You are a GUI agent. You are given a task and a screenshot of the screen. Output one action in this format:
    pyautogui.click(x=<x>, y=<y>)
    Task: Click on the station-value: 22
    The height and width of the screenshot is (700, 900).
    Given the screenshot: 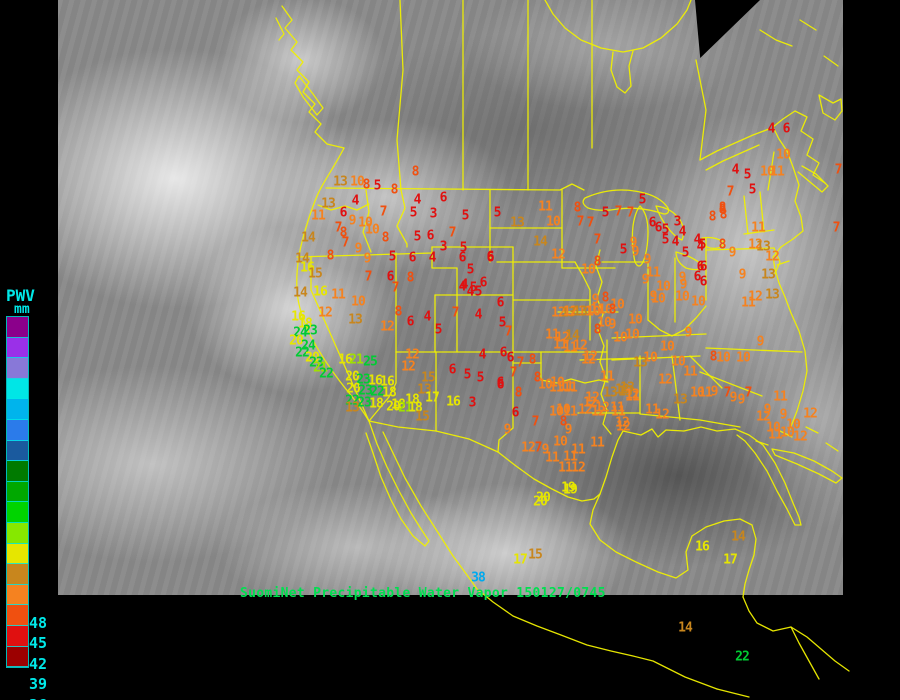 What is the action you would take?
    pyautogui.click(x=302, y=353)
    